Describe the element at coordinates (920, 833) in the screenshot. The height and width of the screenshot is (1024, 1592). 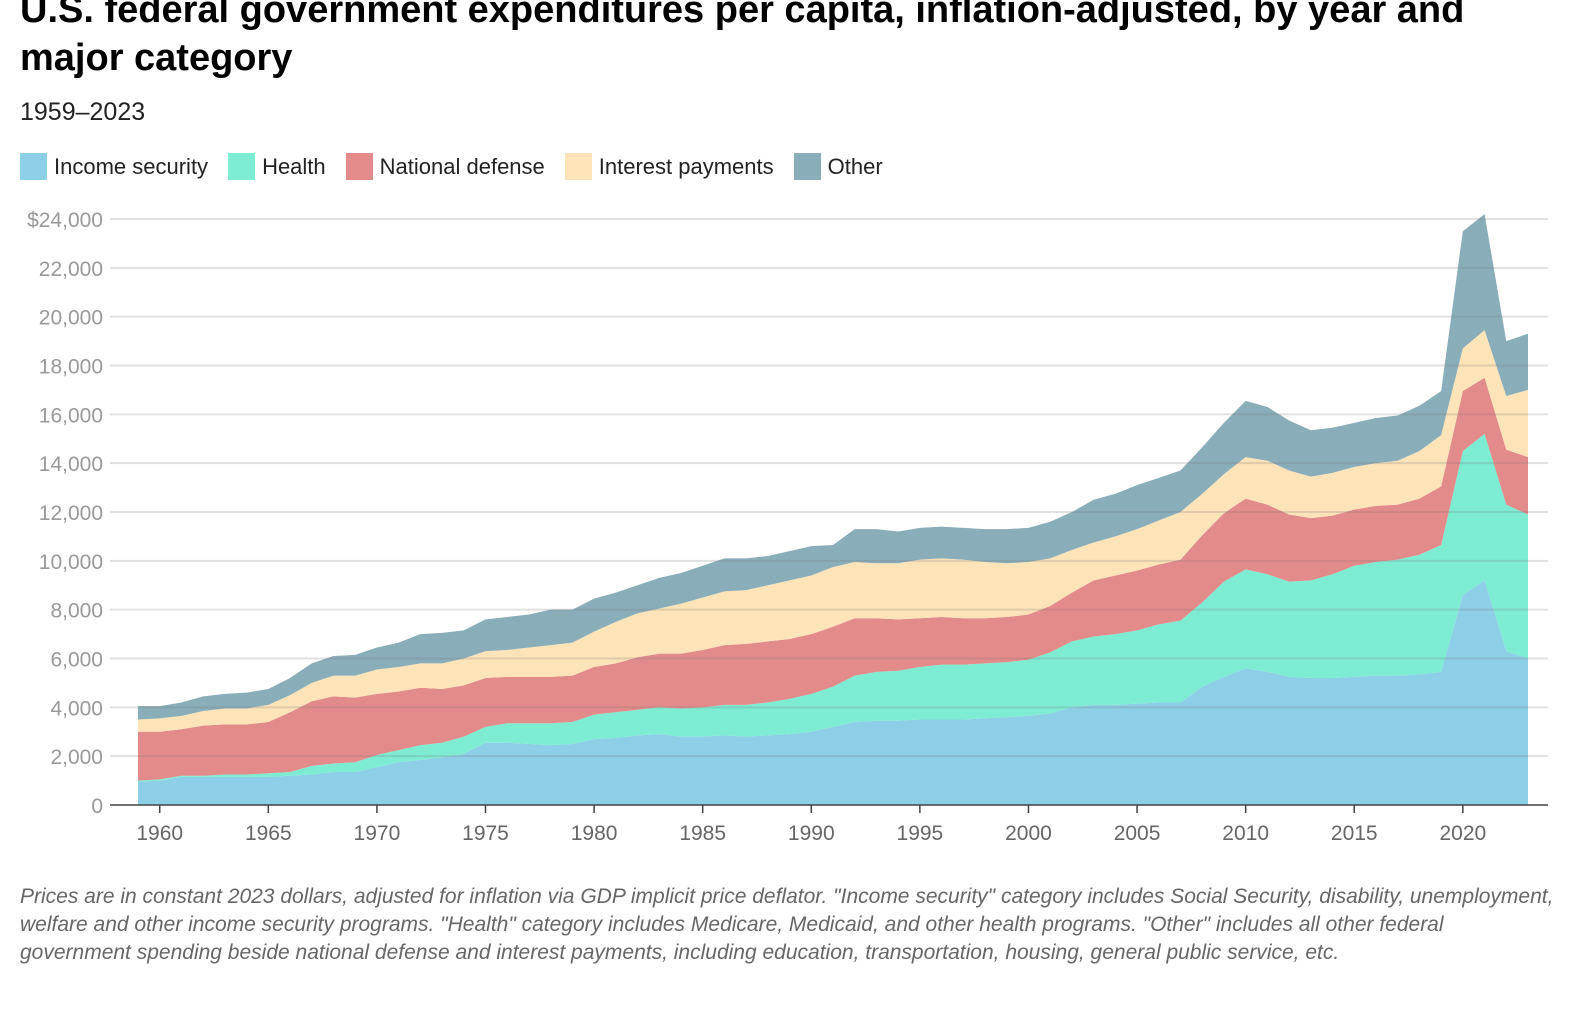
I see `x-tick-label: 1995` at that location.